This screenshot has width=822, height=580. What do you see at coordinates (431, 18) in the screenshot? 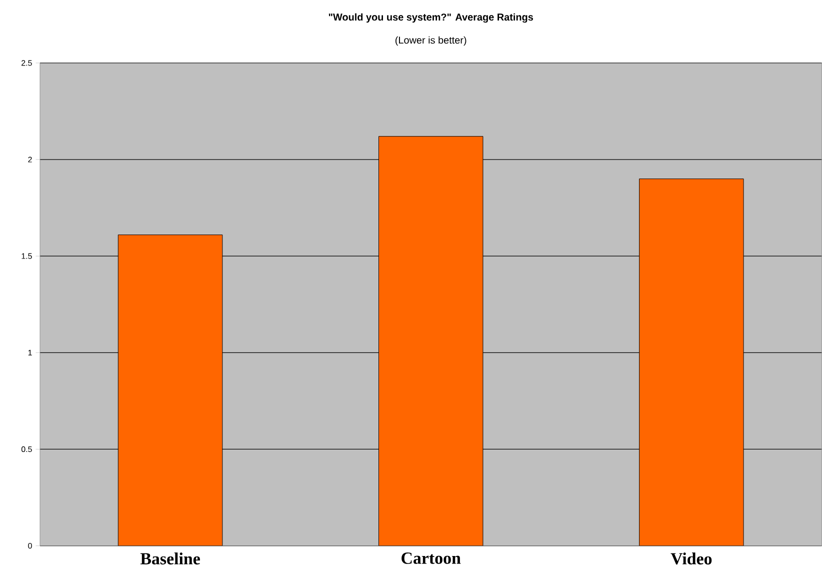
I see `chart-title: "Would you use system?" Average Ratings` at bounding box center [431, 18].